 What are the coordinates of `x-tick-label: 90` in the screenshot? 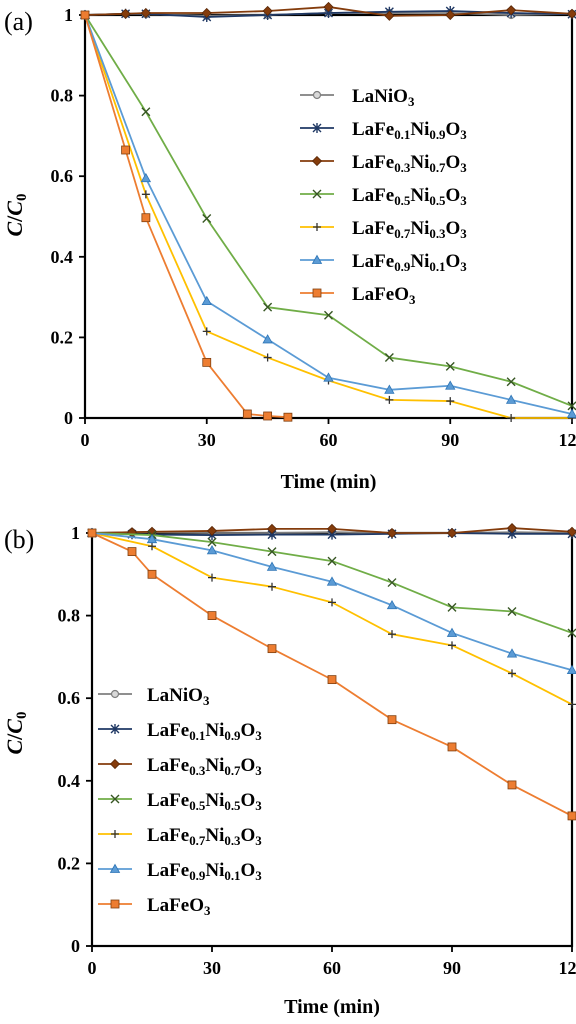 It's located at (452, 968).